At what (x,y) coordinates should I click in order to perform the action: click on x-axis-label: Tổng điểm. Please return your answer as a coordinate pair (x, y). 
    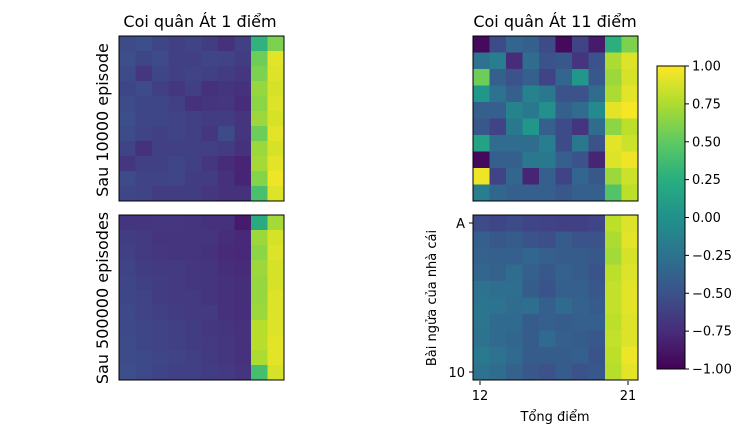
    Looking at the image, I should click on (554, 417).